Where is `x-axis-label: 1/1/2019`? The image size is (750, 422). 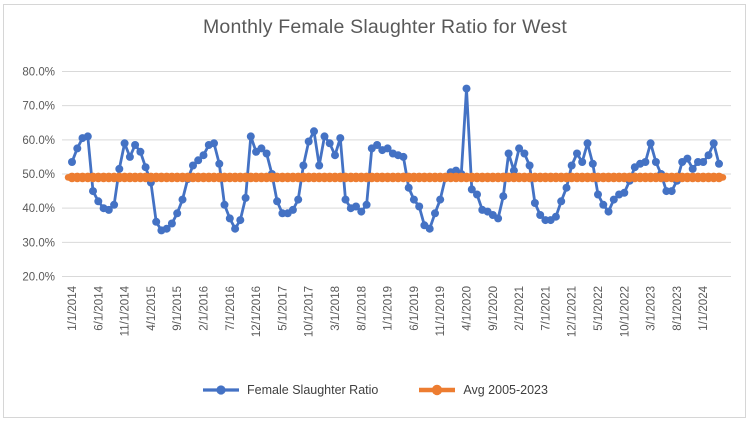 x-axis-label: 1/1/2019 is located at coordinates (389, 308).